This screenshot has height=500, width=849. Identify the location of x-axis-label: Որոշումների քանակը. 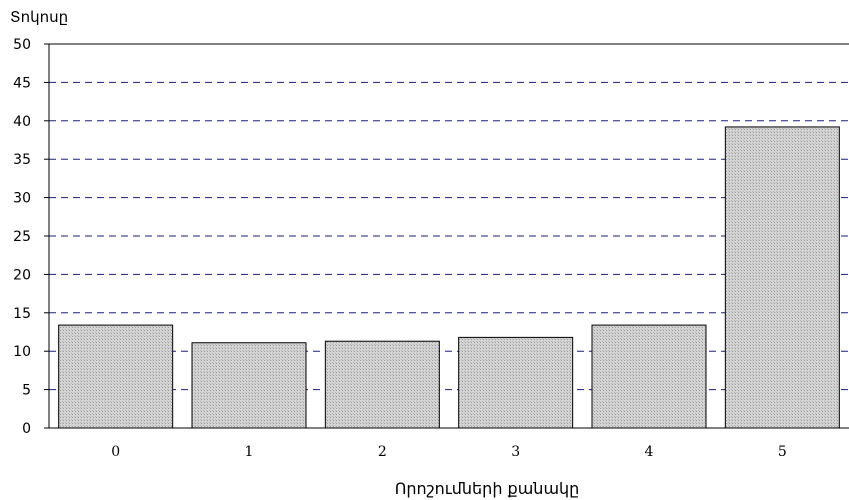
(487, 488).